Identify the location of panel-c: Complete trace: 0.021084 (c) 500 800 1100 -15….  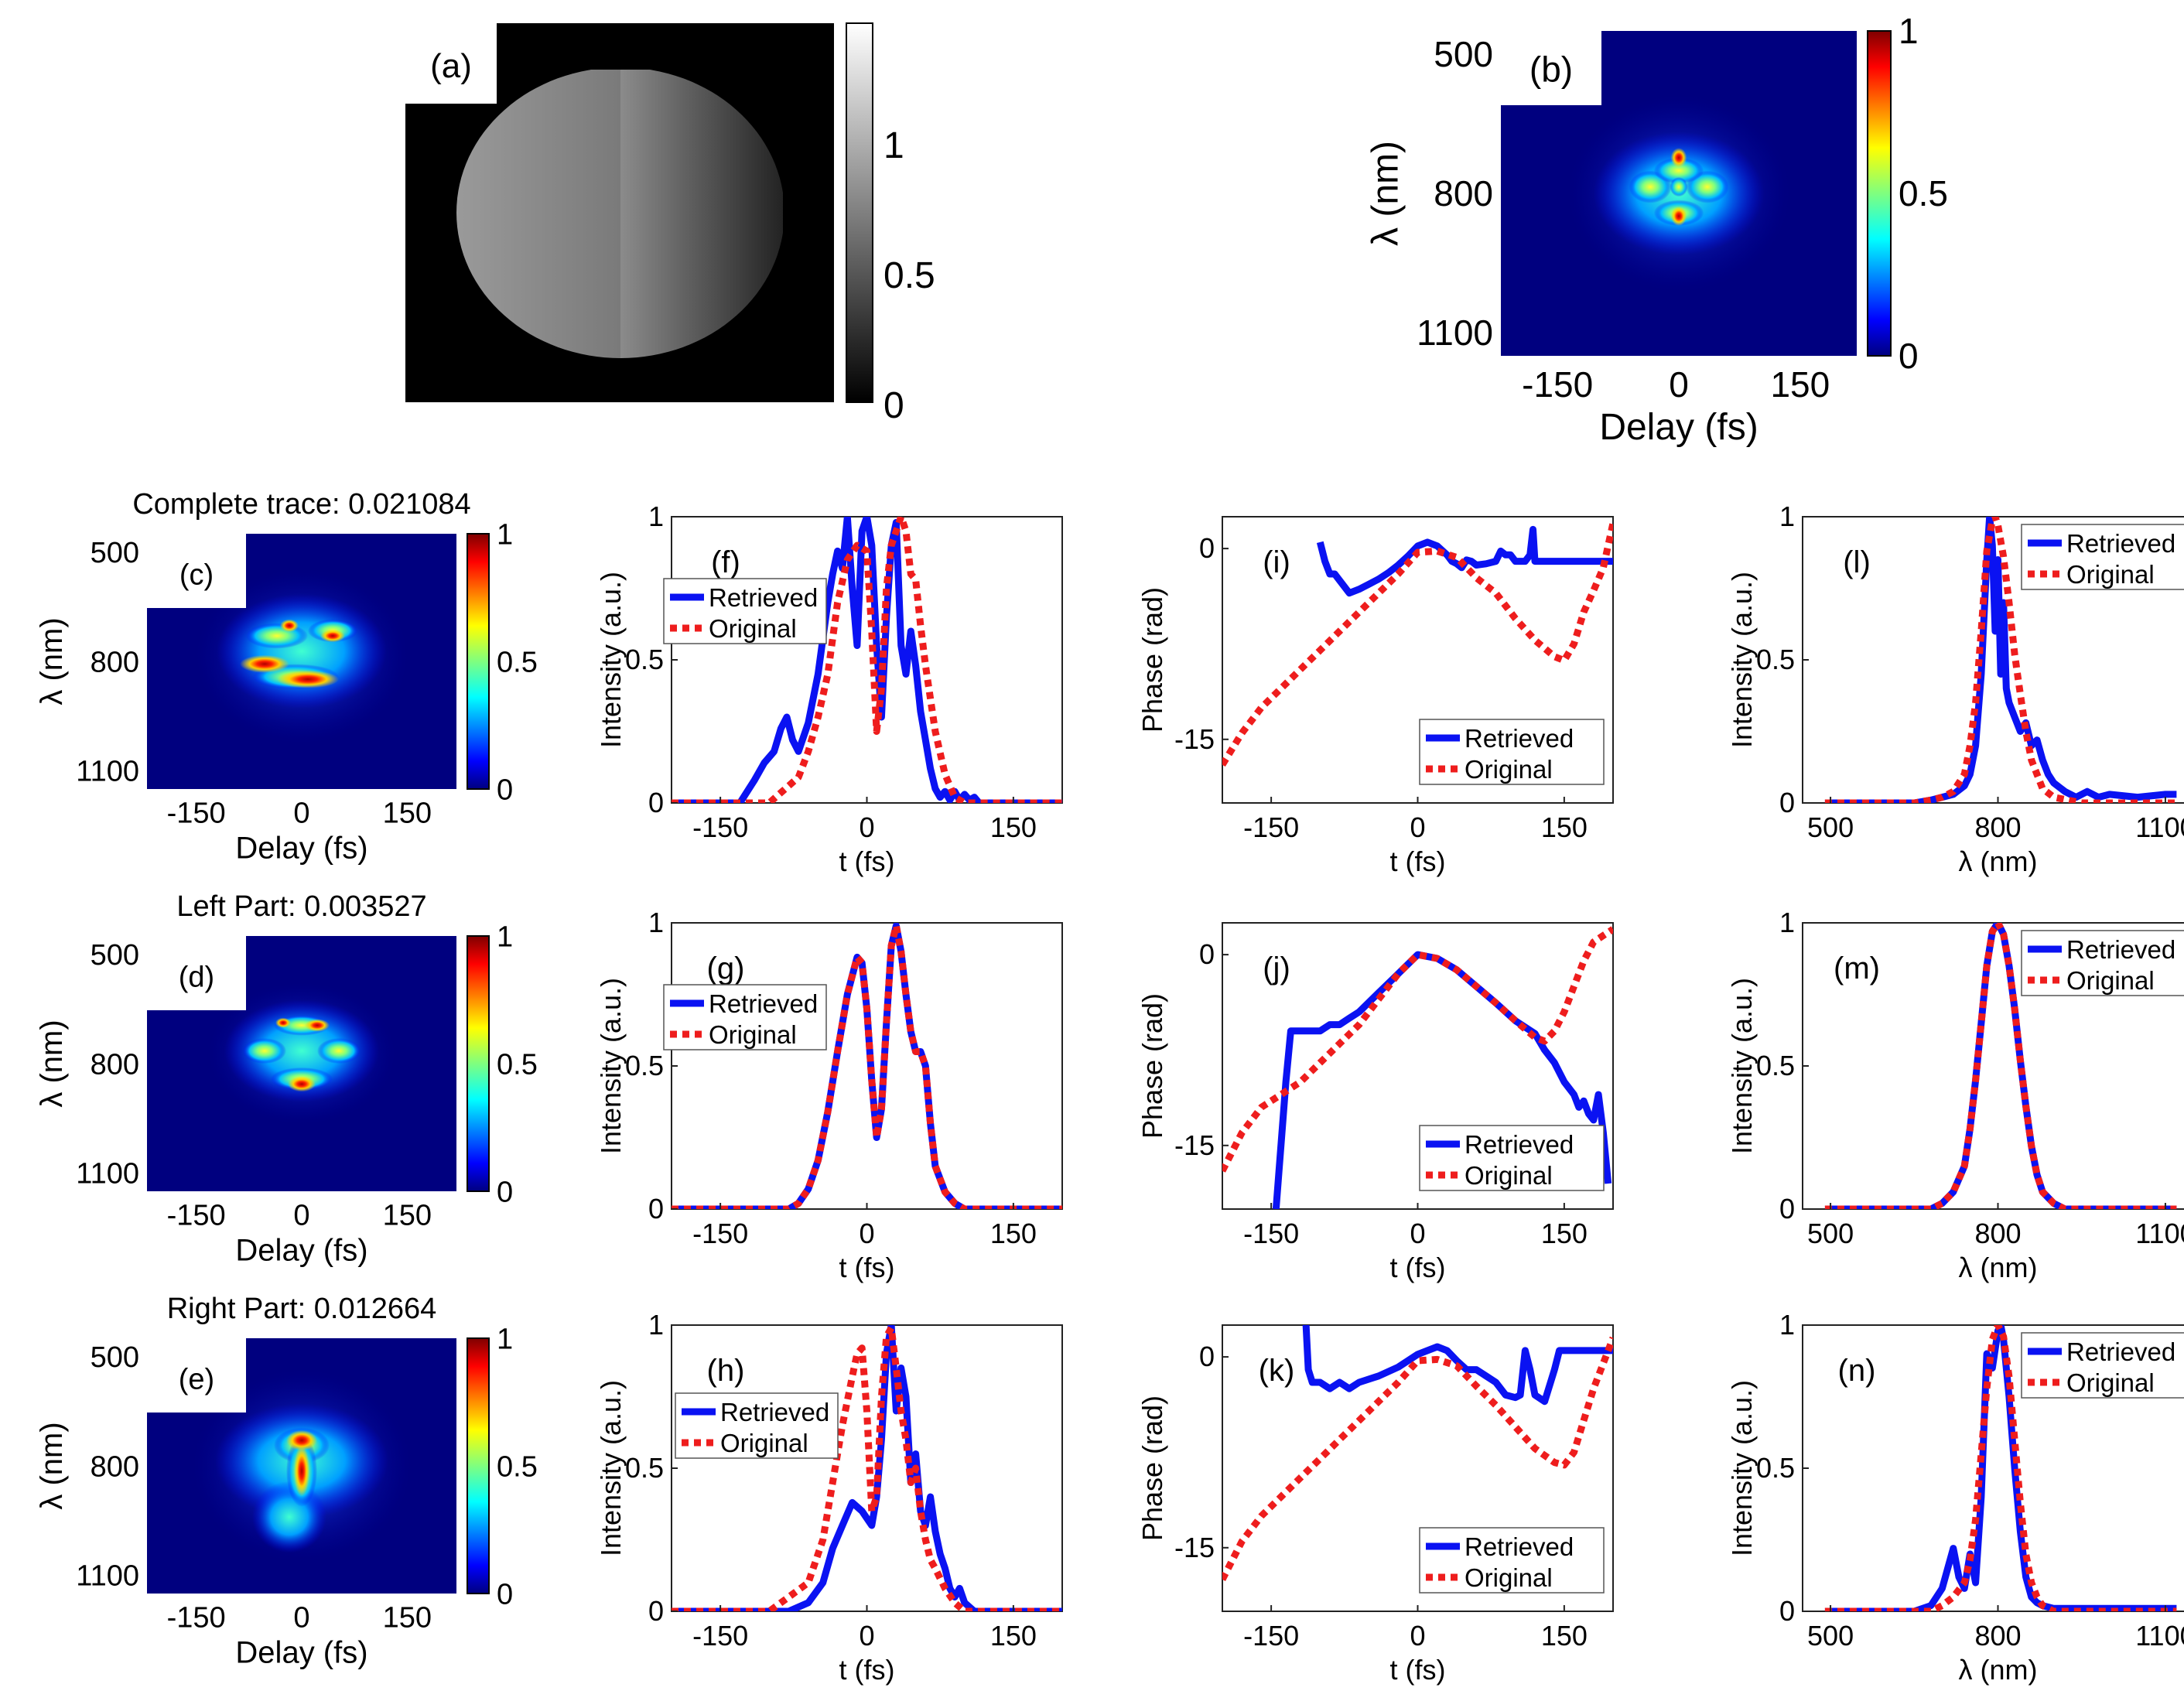
(287, 676).